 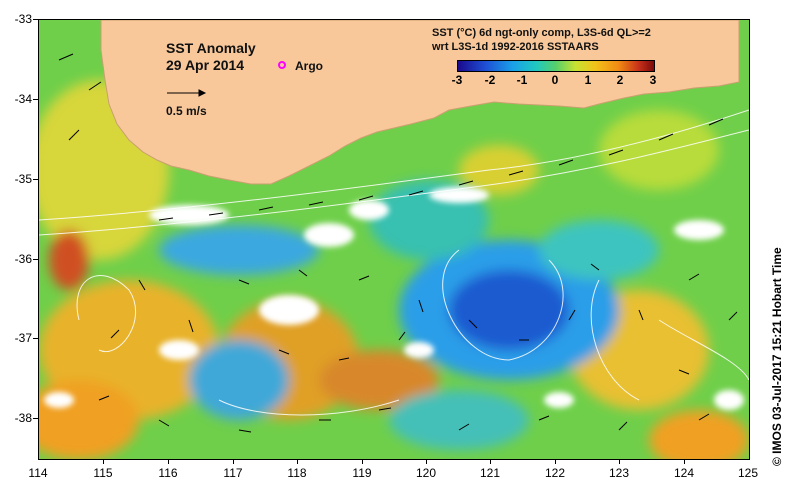 What do you see at coordinates (588, 80) in the screenshot?
I see `colorbar-tick: 1` at bounding box center [588, 80].